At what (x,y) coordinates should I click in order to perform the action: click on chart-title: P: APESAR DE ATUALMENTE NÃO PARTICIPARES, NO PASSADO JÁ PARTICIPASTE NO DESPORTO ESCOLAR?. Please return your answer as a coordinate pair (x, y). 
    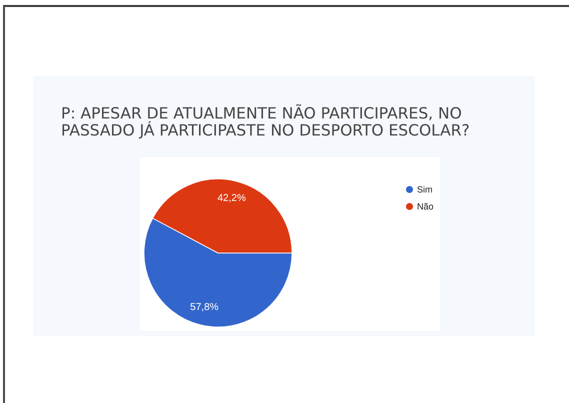
    Looking at the image, I should click on (265, 122).